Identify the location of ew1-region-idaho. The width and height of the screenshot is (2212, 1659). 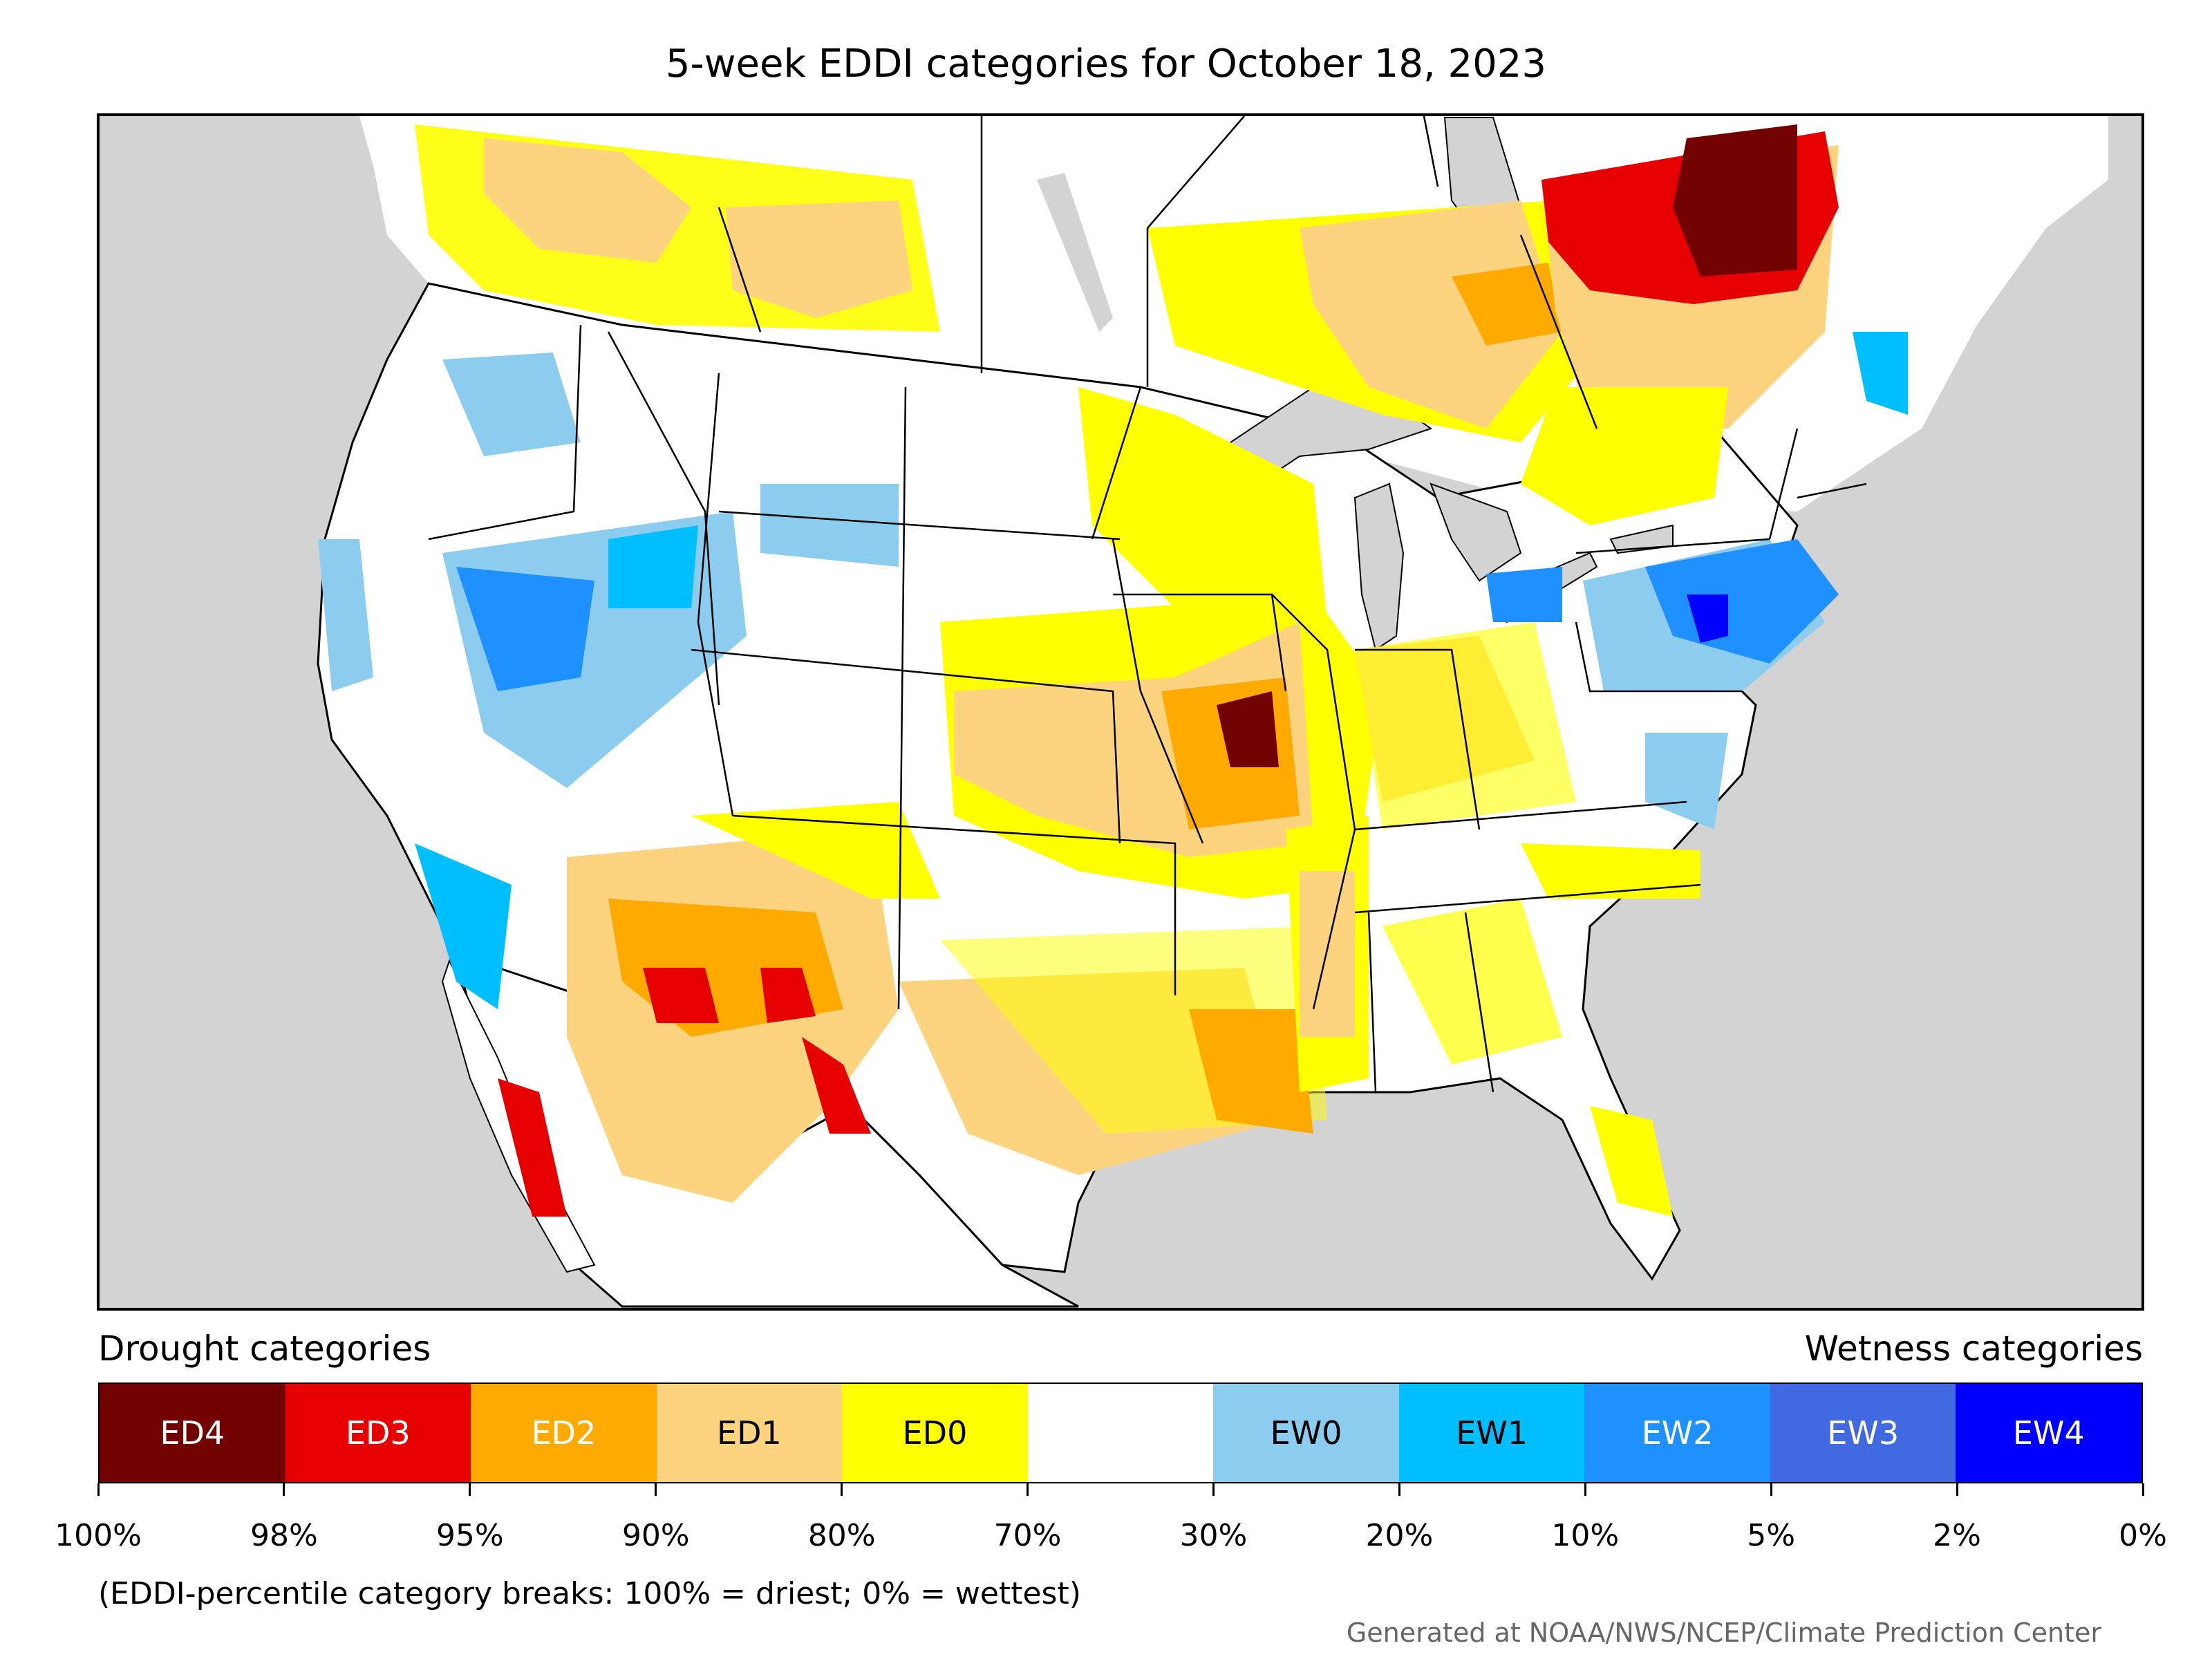
(653, 566).